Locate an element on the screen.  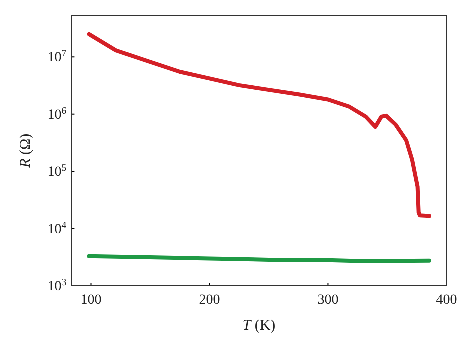
x-axis-title: T (K) is located at coordinates (259, 326).